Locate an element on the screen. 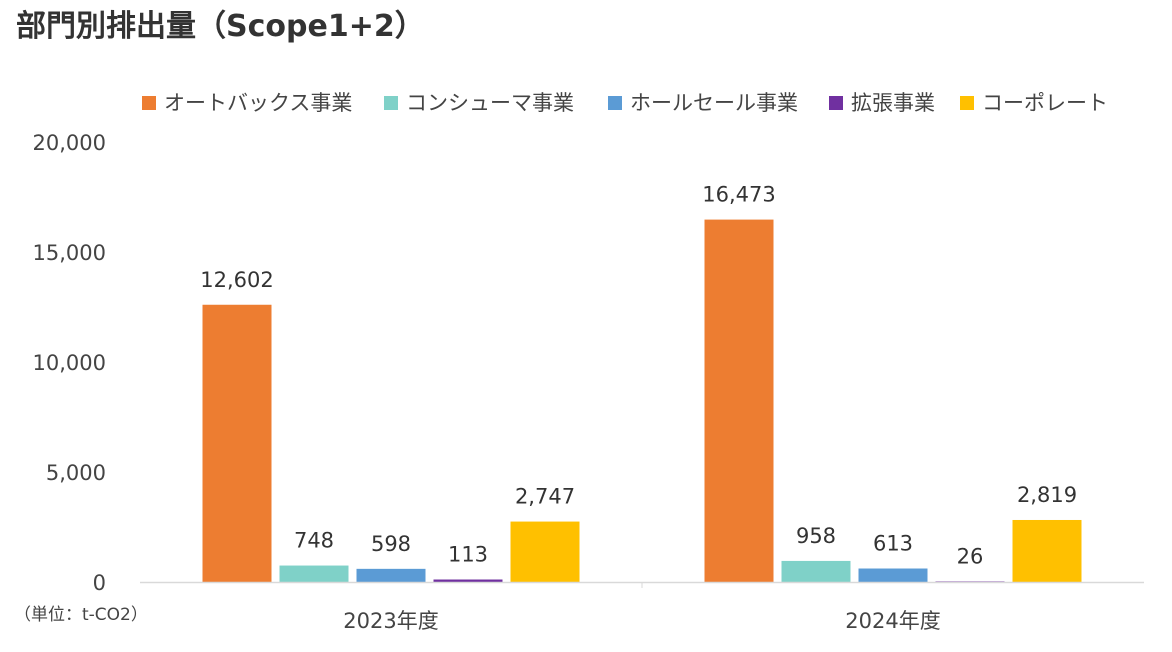 The height and width of the screenshot is (652, 1172). data-label: 113 is located at coordinates (468, 555).